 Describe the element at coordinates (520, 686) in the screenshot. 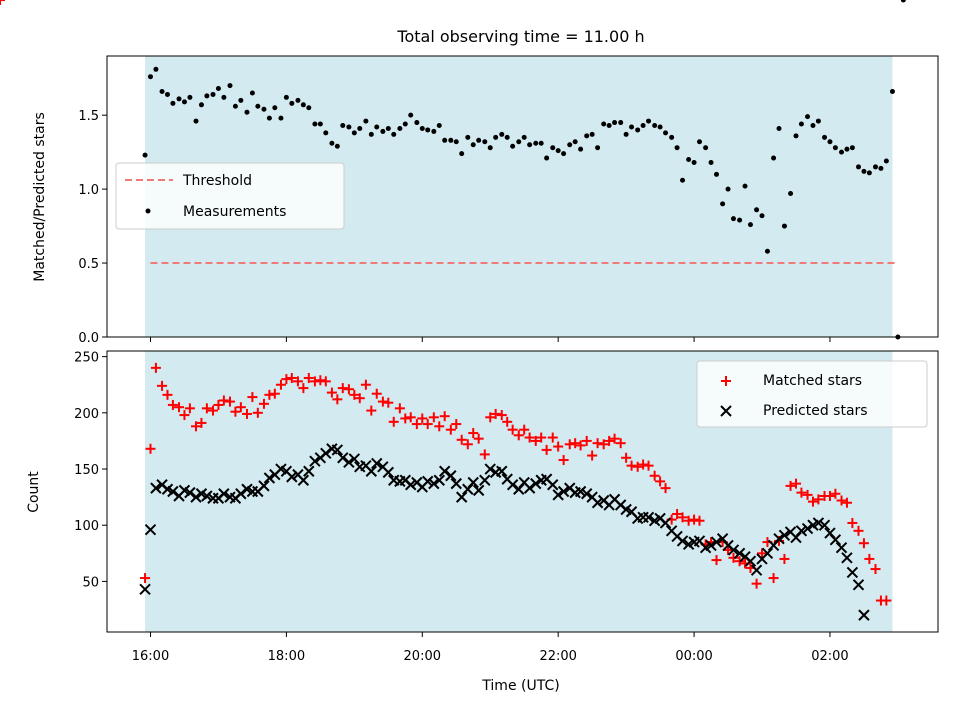

I see `bottom-xlabel: Time (UTC)` at that location.